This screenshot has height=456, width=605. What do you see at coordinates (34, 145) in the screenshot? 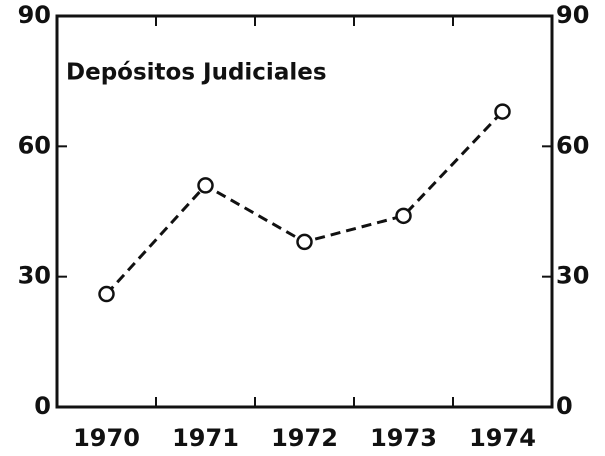
I see `y-tick-label: 60` at bounding box center [34, 145].